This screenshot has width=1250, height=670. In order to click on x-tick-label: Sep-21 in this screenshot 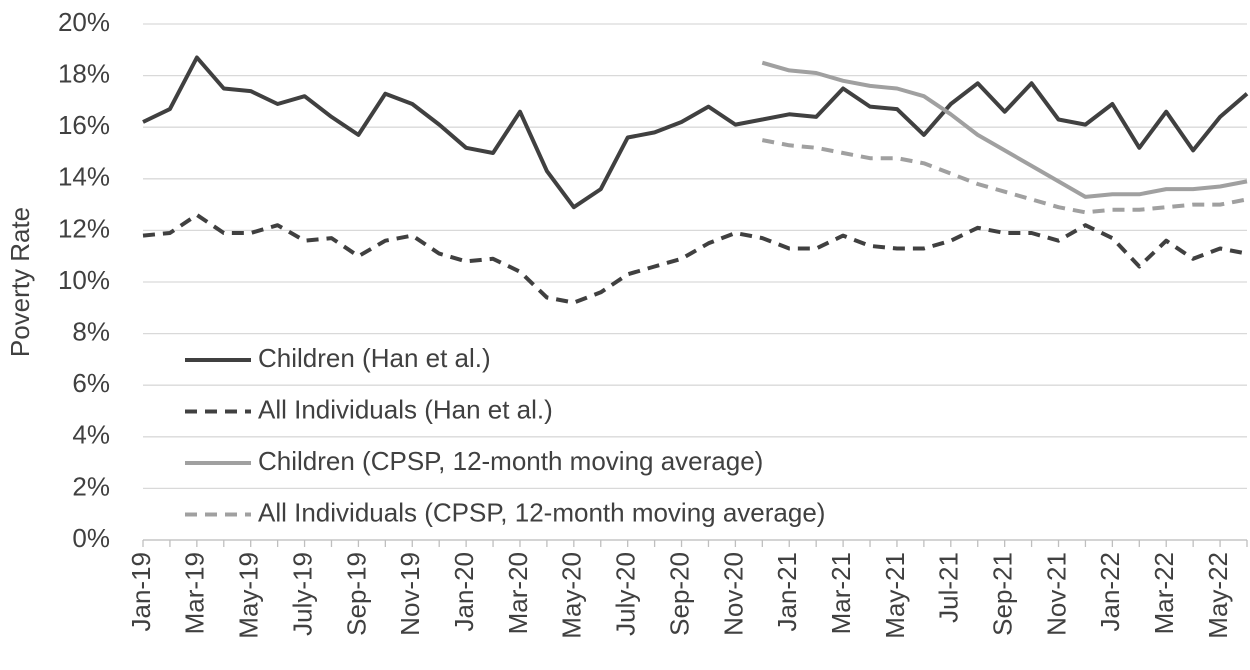, I will do `click(1003, 594)`.